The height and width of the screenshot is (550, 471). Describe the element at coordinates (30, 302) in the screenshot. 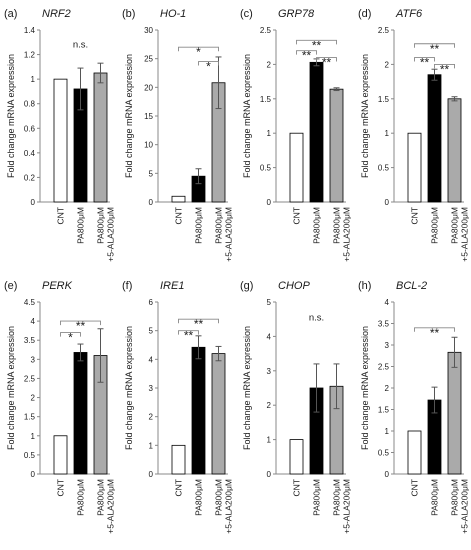

I see `y-tick-label: 4.5` at that location.